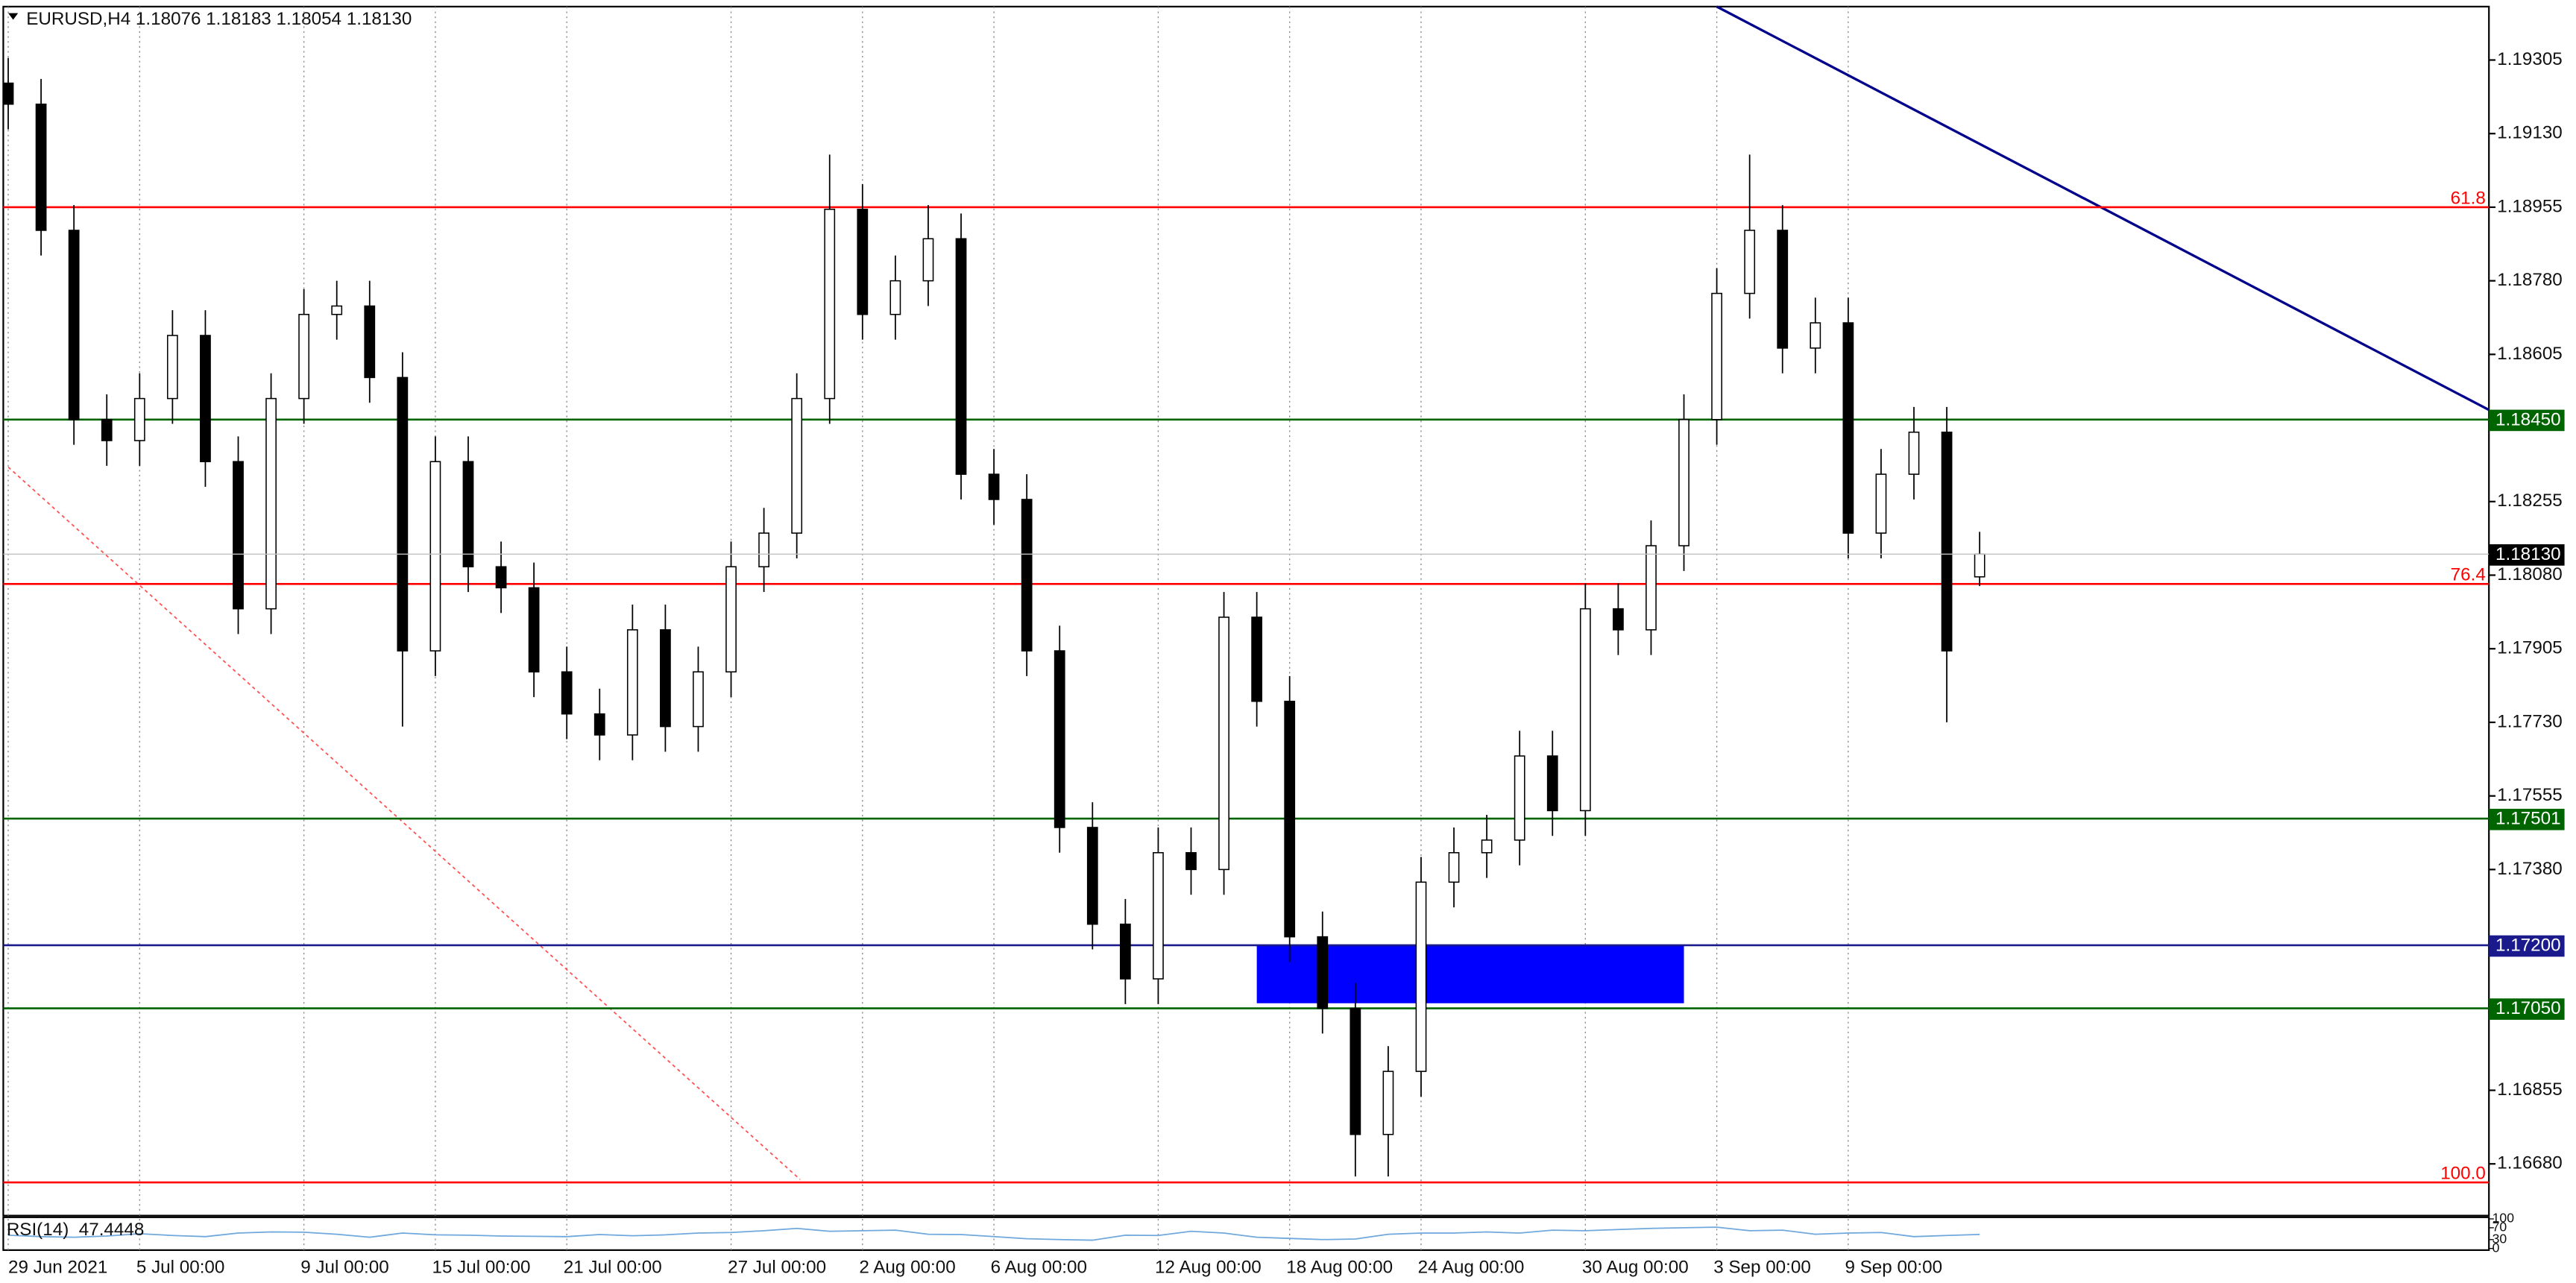  Describe the element at coordinates (57, 1268) in the screenshot. I see `x-tick-label: 29 Jun 2021` at that location.